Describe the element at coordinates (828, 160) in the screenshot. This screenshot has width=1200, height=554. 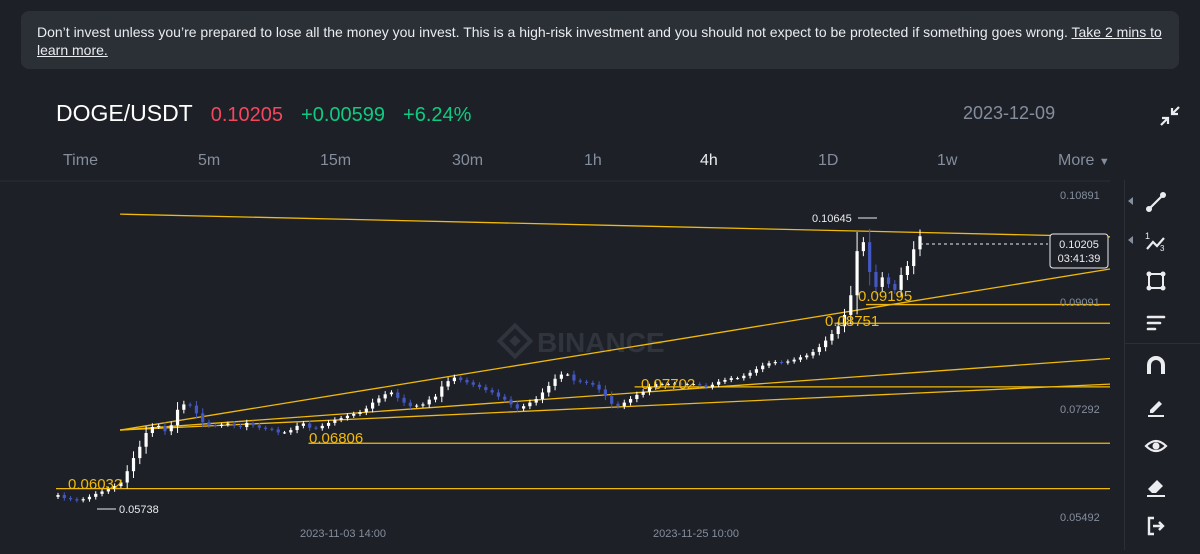
I see `tab-1d: 1D` at that location.